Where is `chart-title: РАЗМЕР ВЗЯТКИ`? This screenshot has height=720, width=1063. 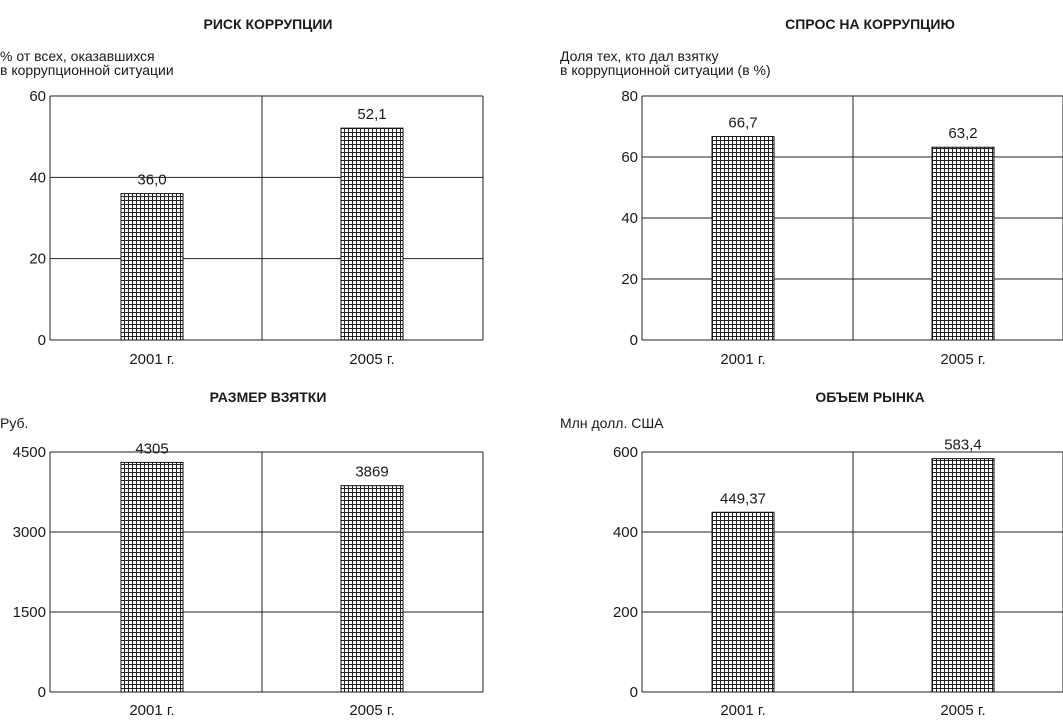 chart-title: РАЗМЕР ВЗЯТКИ is located at coordinates (268, 397).